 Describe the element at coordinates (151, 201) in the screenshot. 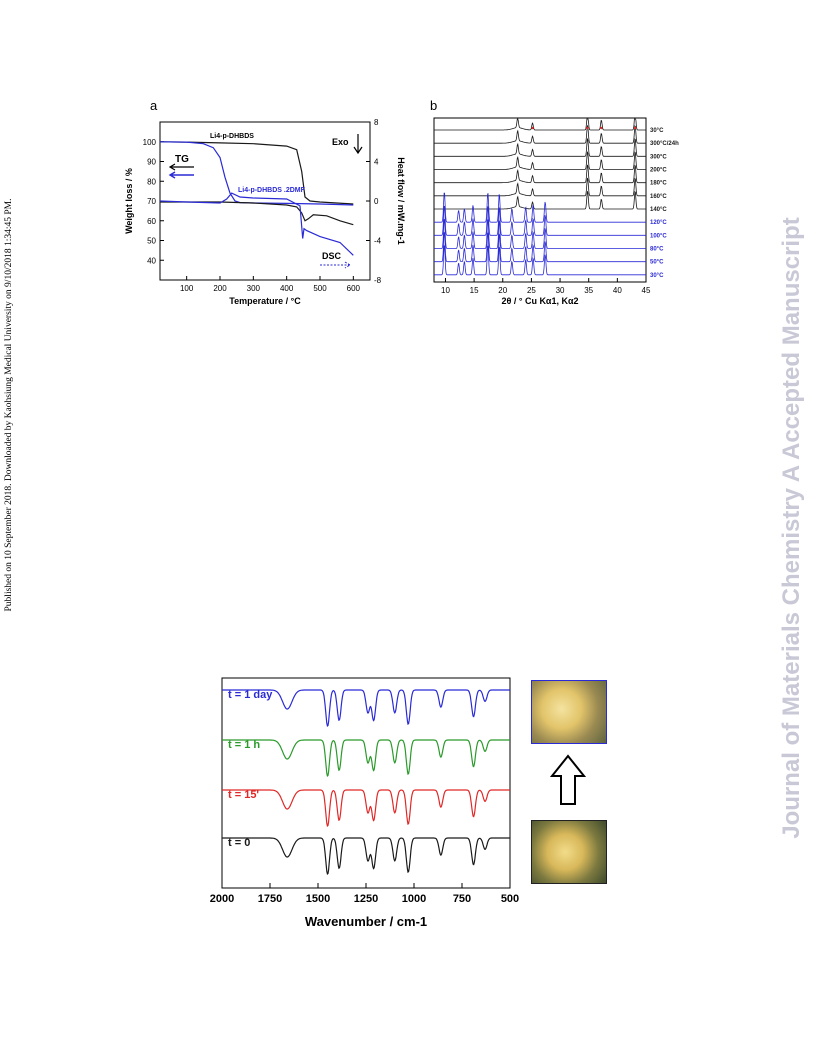

I see `y-tick-label-a-left: 70` at that location.